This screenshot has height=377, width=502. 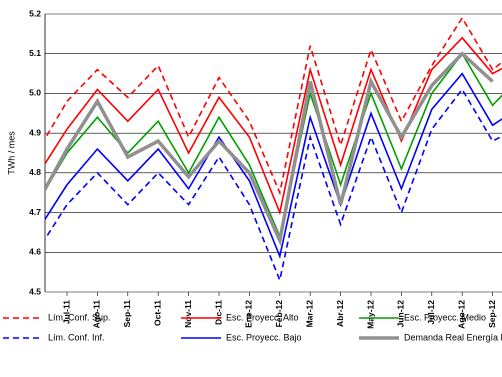 What do you see at coordinates (35, 13) in the screenshot?
I see `y-tick-label: 5.2` at bounding box center [35, 13].